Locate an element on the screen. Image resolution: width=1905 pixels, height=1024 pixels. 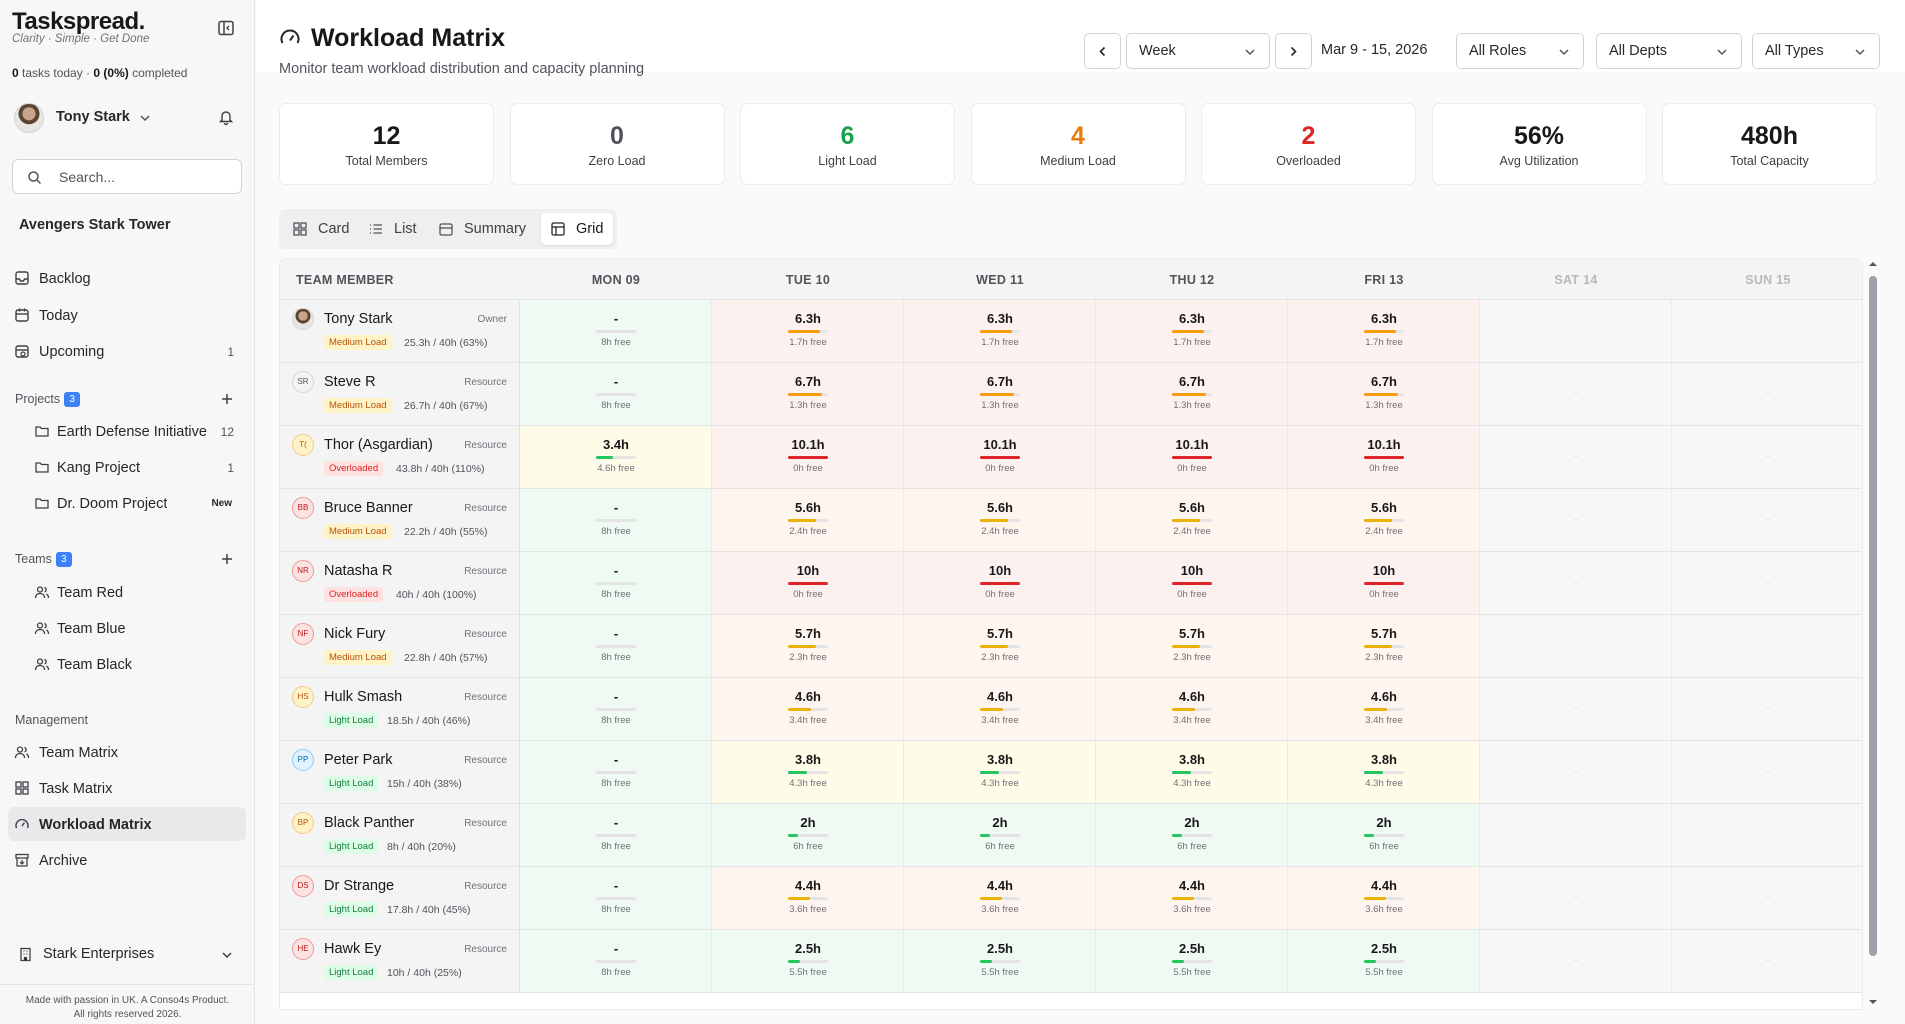
bell-icon is located at coordinates (226, 117).